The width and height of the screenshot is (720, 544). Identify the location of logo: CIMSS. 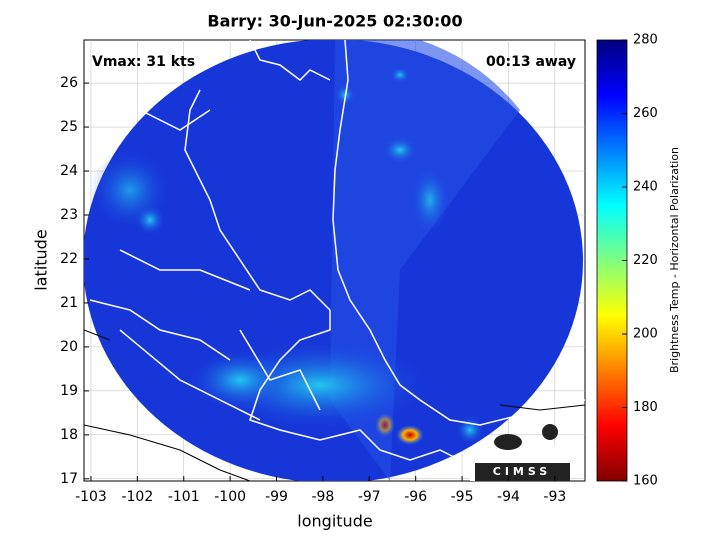
(520, 452).